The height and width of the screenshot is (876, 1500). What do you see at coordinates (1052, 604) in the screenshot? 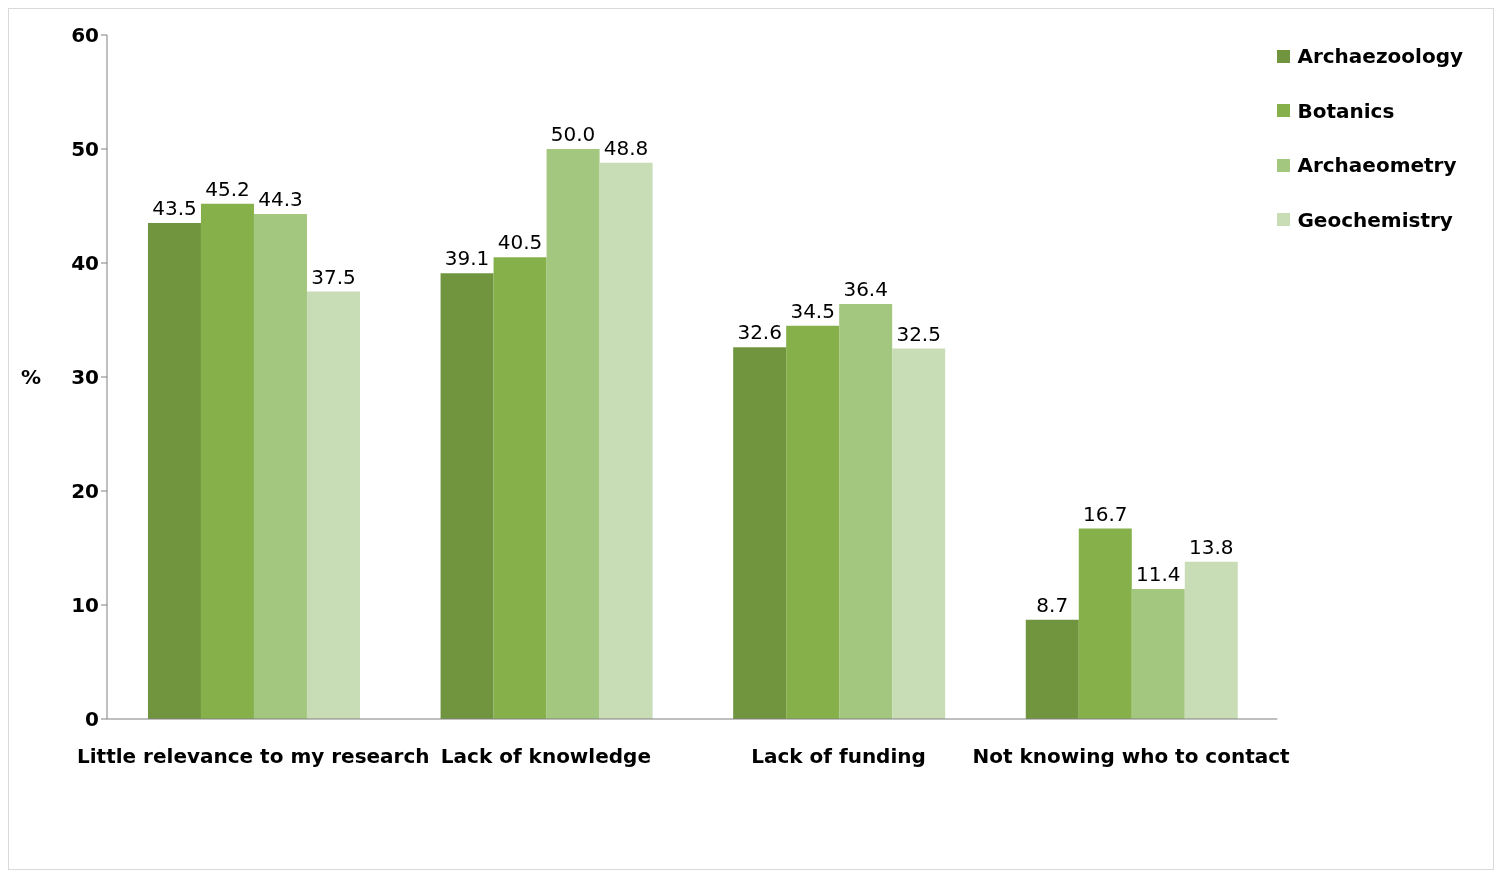
I see `data-label: 8.7` at bounding box center [1052, 604].